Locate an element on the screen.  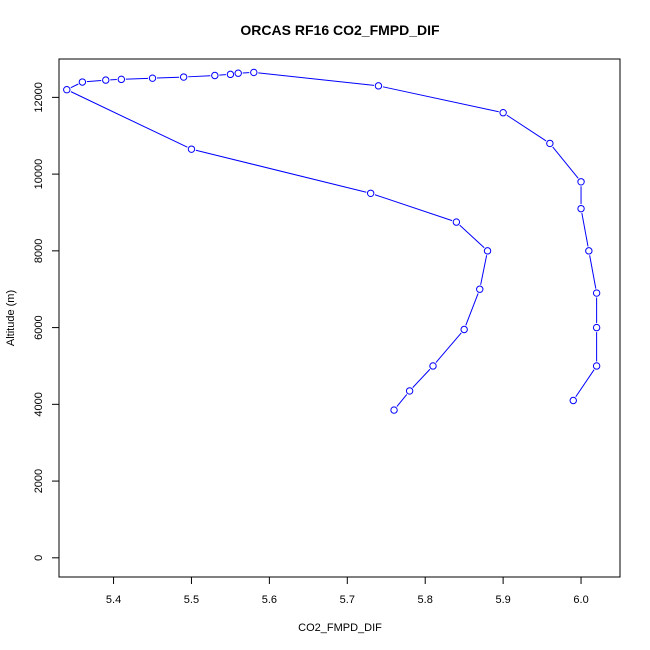
x-tick-label: 5.9 is located at coordinates (502, 600).